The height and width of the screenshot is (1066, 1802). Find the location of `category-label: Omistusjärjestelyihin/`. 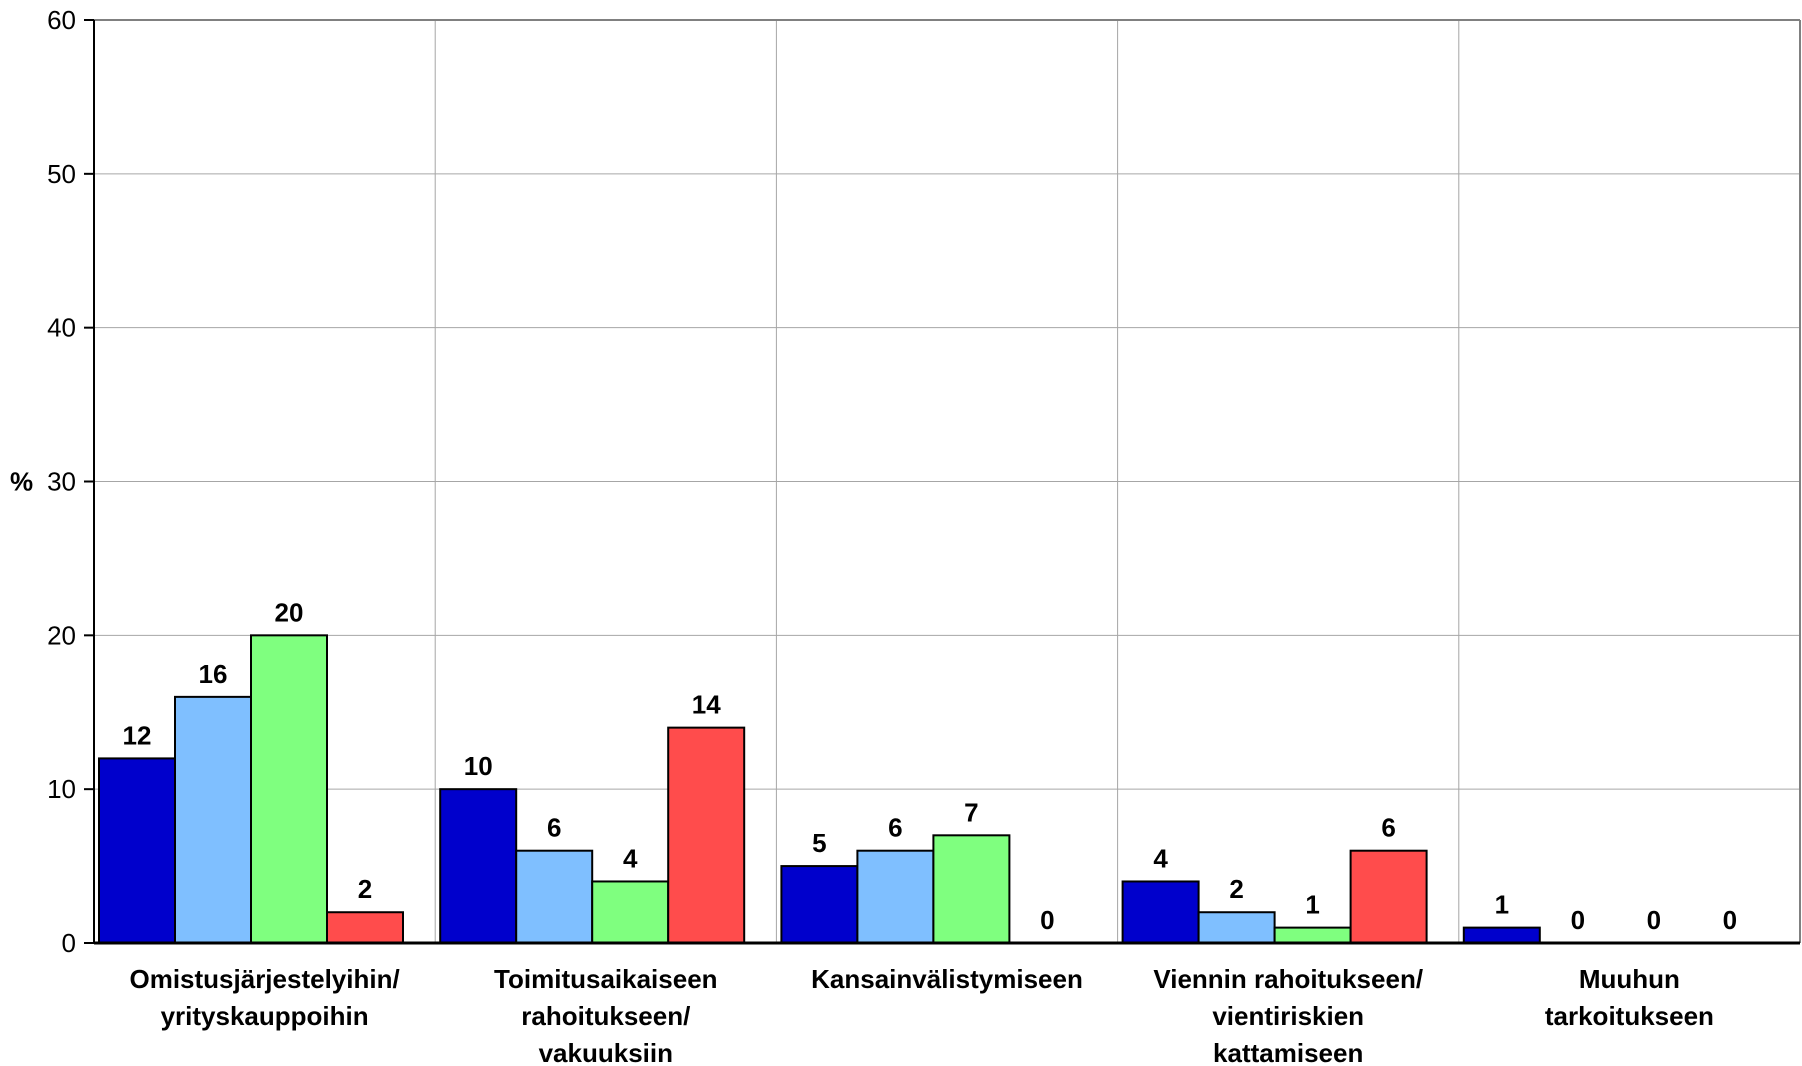

category-label: Omistusjärjestelyihin/ is located at coordinates (264, 979).